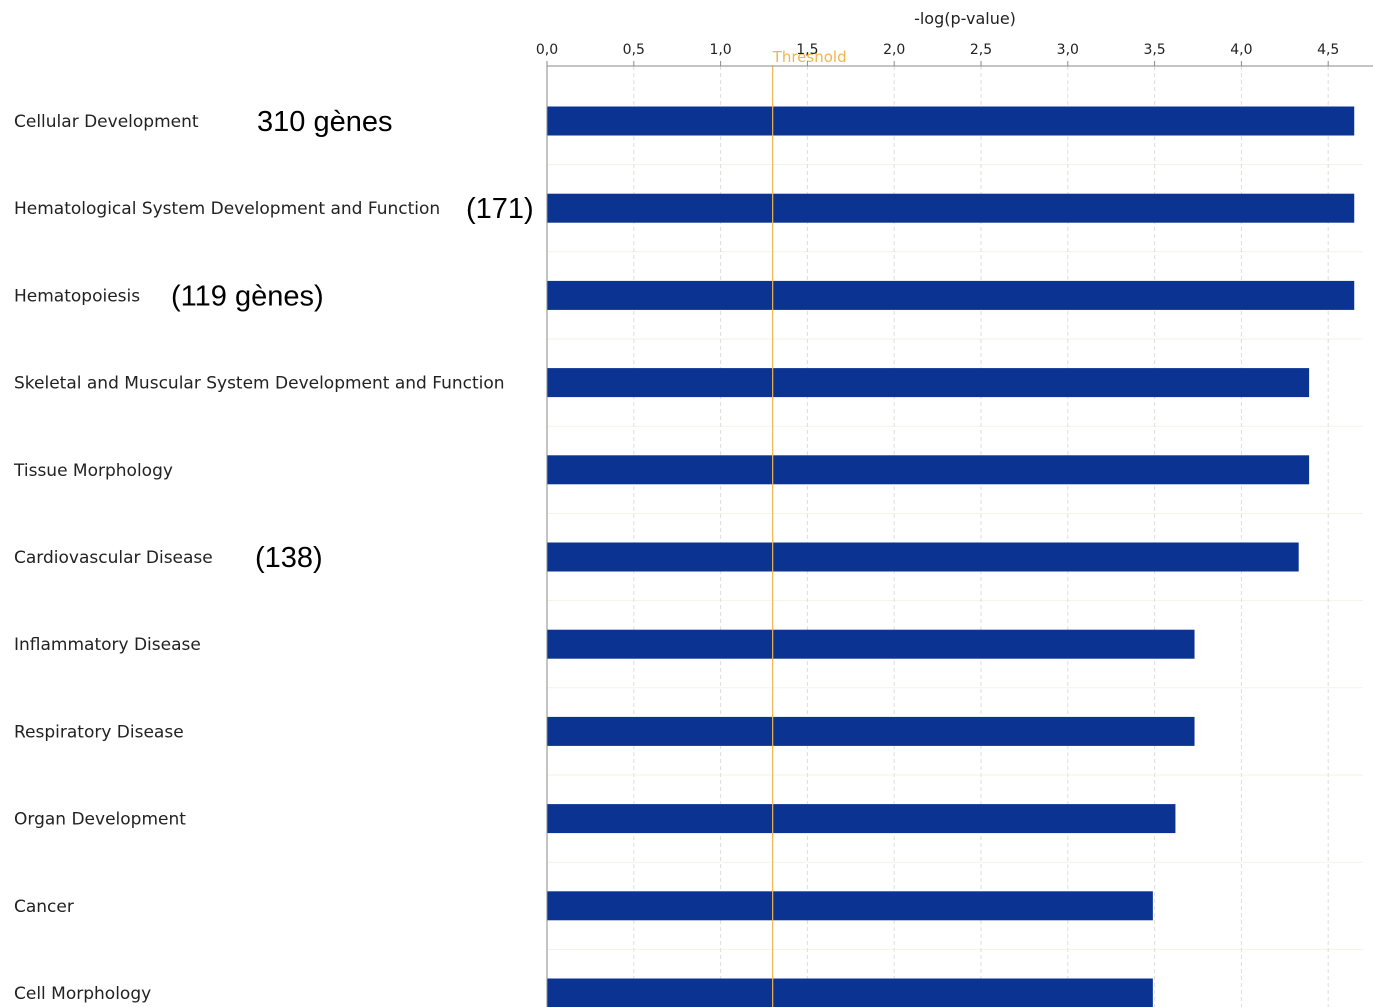 The width and height of the screenshot is (1373, 1007). I want to click on gene-count-label: (171), so click(500, 209).